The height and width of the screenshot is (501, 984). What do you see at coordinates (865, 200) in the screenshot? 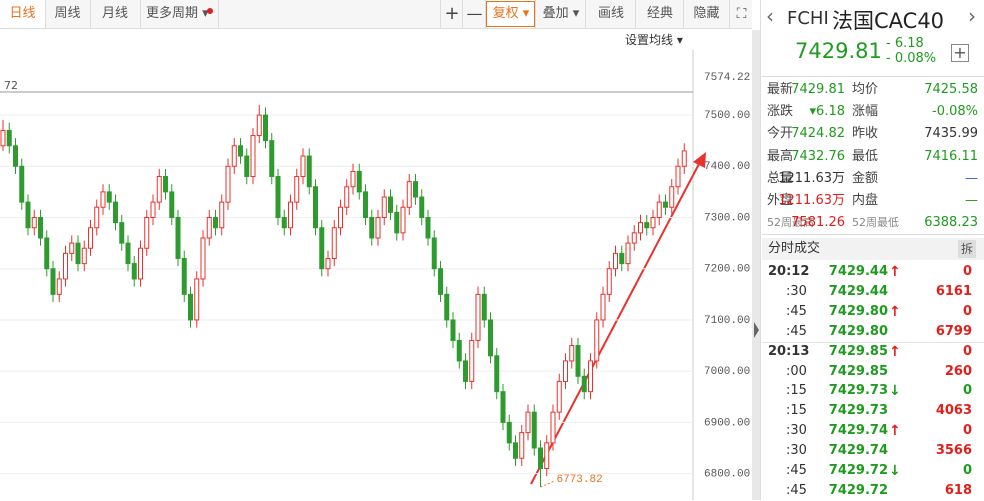
I see `stat-label: 内盘` at bounding box center [865, 200].